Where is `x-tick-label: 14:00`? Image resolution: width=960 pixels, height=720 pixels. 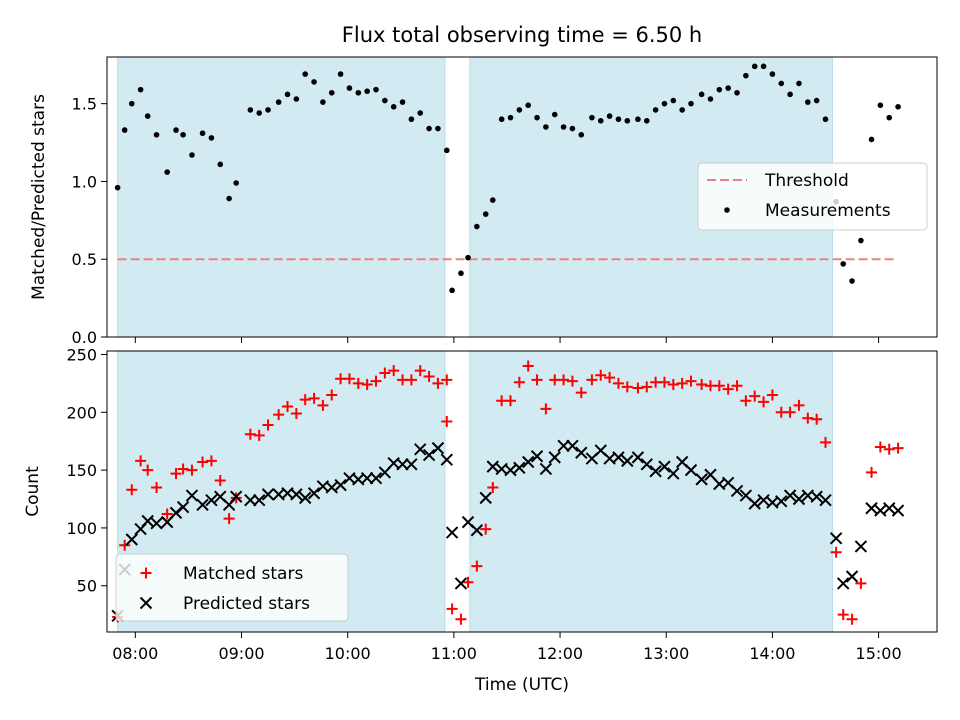
x-tick-label: 14:00 is located at coordinates (772, 653).